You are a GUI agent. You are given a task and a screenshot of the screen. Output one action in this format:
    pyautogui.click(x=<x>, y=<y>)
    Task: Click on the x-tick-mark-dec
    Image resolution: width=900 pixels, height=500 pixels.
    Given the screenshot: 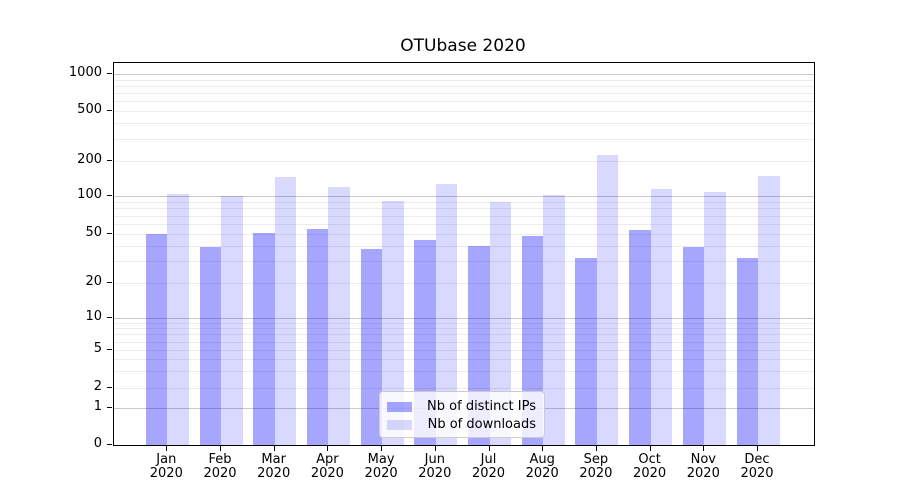 What is the action you would take?
    pyautogui.click(x=757, y=448)
    